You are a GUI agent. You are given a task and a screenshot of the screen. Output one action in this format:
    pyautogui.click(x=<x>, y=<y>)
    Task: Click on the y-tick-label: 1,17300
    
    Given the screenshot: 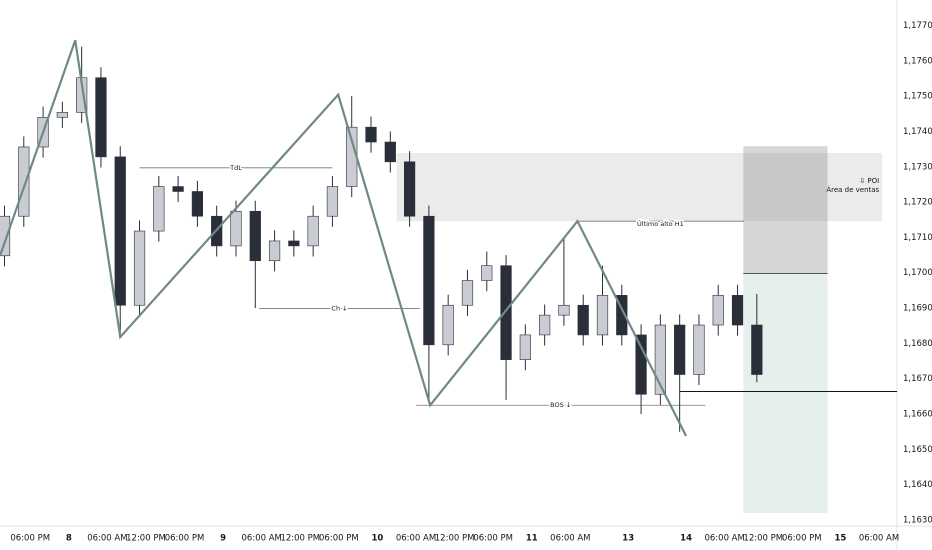 What is the action you would take?
    pyautogui.click(x=917, y=167)
    